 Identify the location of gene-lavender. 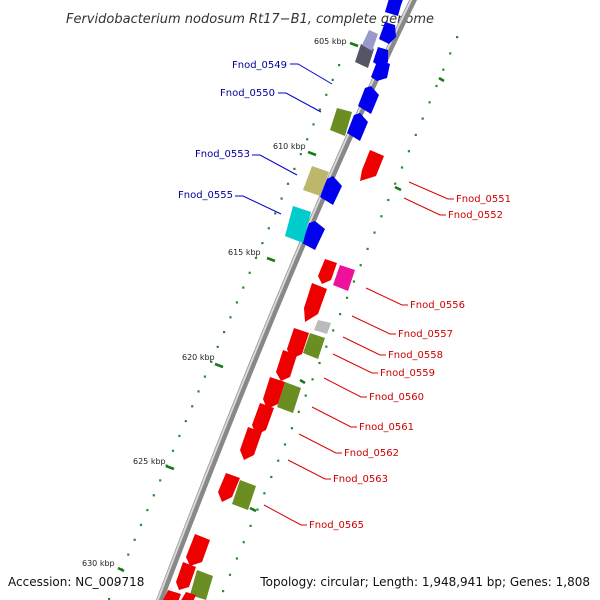
(370, 40).